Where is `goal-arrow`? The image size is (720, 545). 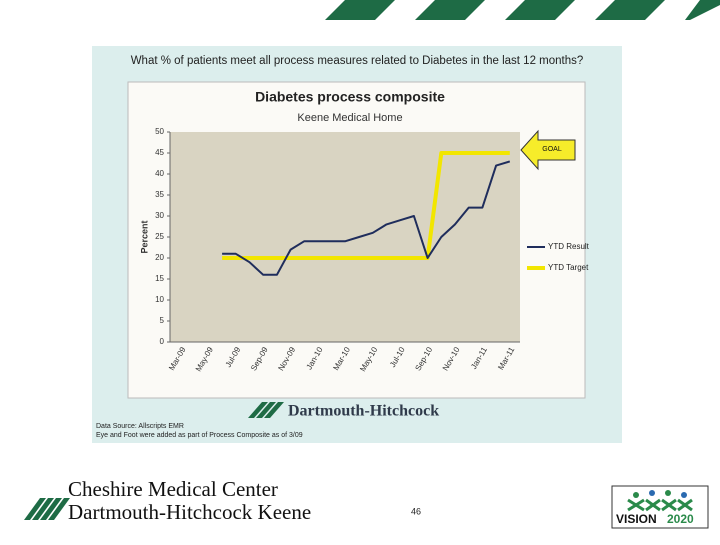
goal-arrow is located at coordinates (548, 150).